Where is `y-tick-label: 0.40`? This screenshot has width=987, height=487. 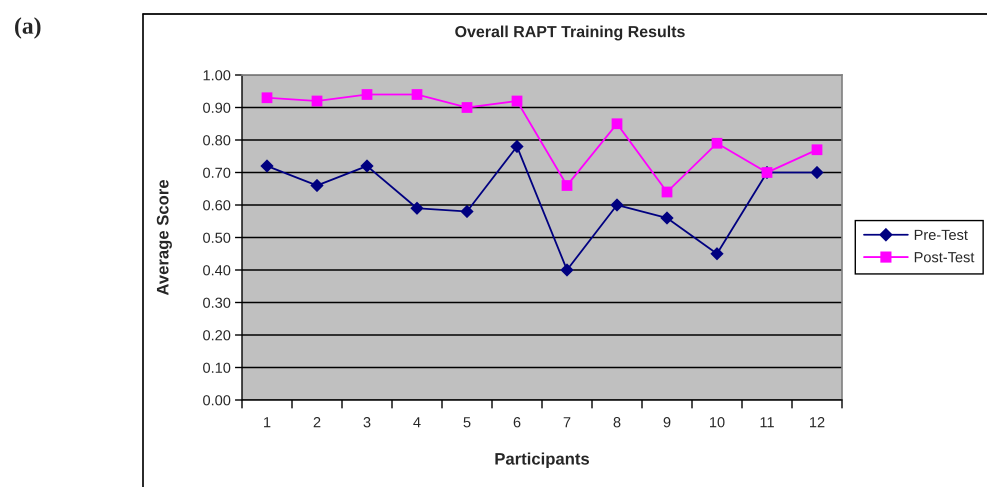 y-tick-label: 0.40 is located at coordinates (216, 270).